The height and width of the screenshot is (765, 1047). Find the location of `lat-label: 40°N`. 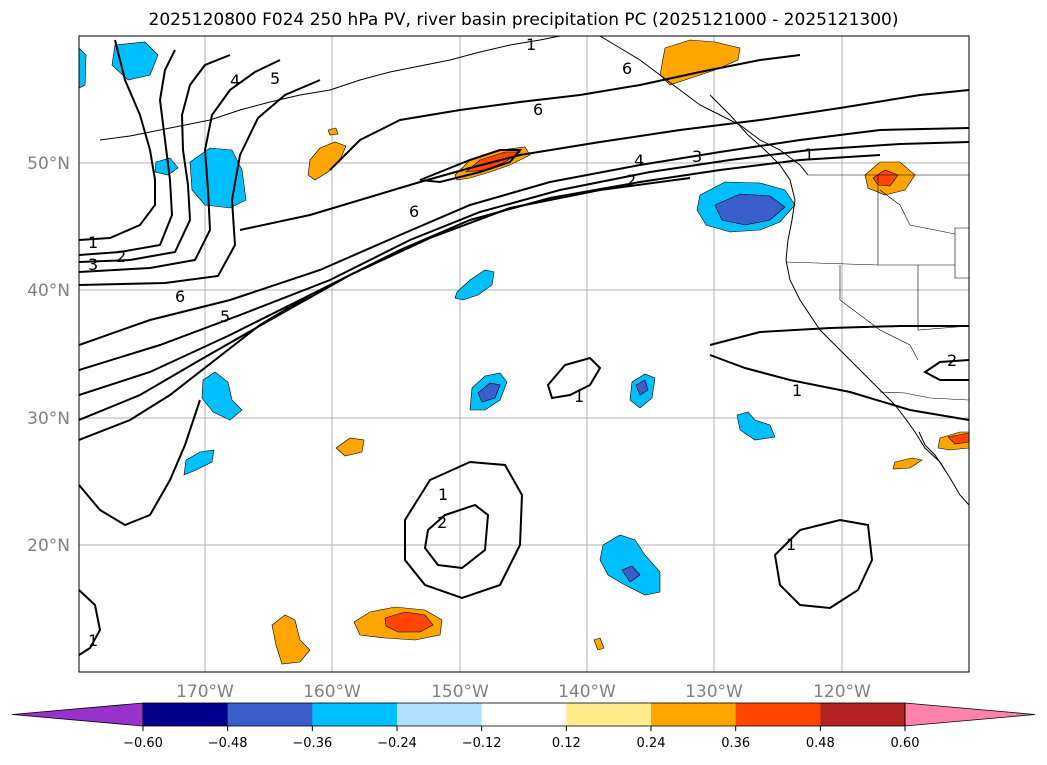

lat-label: 40°N is located at coordinates (48, 291).